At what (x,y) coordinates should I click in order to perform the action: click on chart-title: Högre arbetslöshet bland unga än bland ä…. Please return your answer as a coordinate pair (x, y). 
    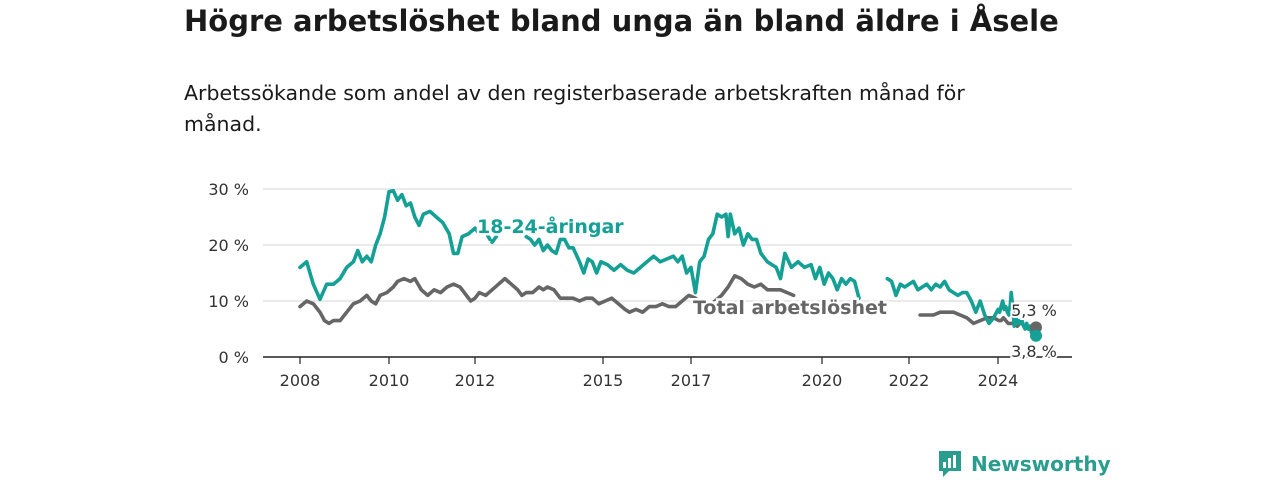
    Looking at the image, I should click on (621, 21).